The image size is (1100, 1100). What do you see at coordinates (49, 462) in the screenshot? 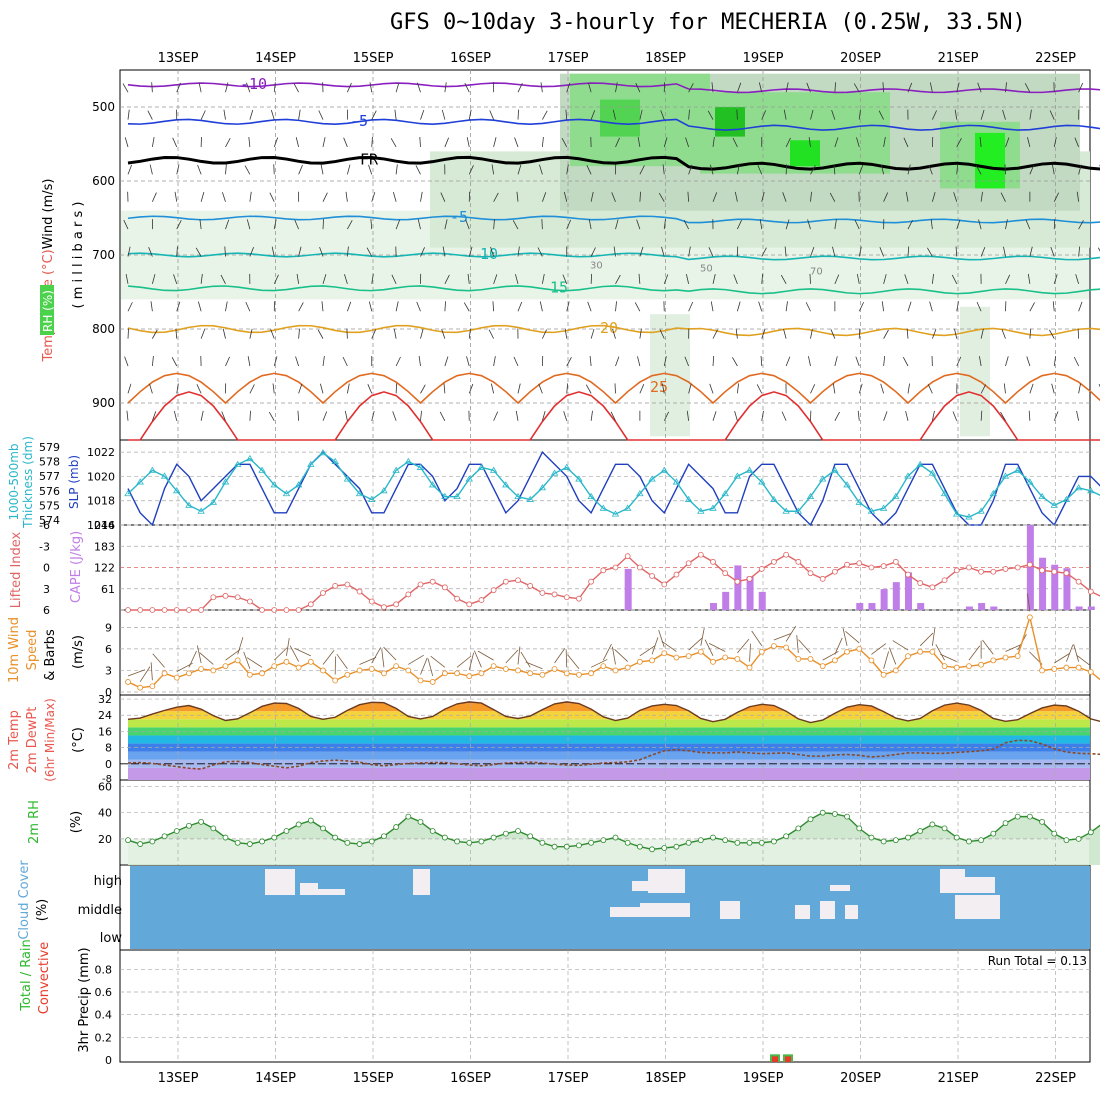
I see `thick-tick-1: 578` at bounding box center [49, 462].